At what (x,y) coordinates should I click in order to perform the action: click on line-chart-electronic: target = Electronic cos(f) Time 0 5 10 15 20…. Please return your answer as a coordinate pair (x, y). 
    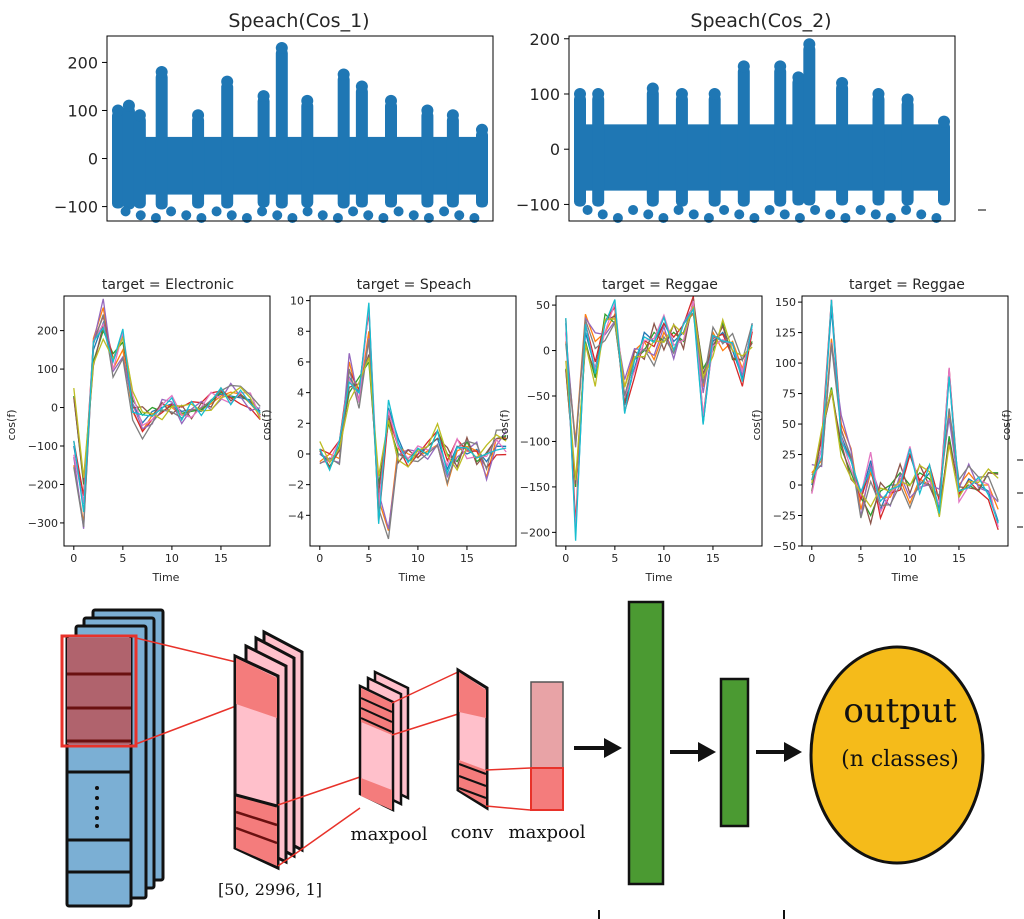
    Looking at the image, I should click on (138, 430).